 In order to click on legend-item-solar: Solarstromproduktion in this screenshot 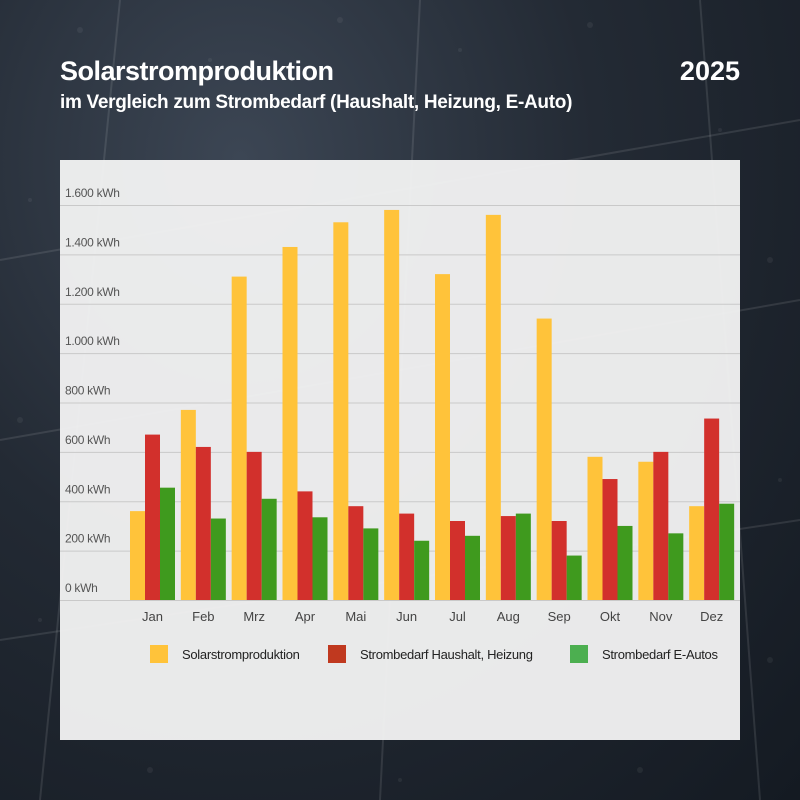, I will do `click(225, 654)`.